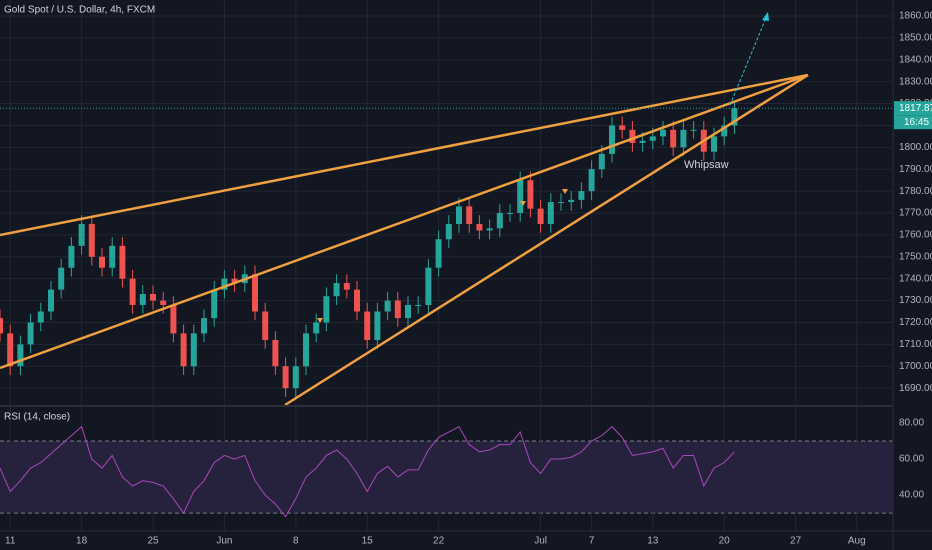 The height and width of the screenshot is (550, 932). Describe the element at coordinates (765, 16) in the screenshot. I see `arrow-head` at that location.